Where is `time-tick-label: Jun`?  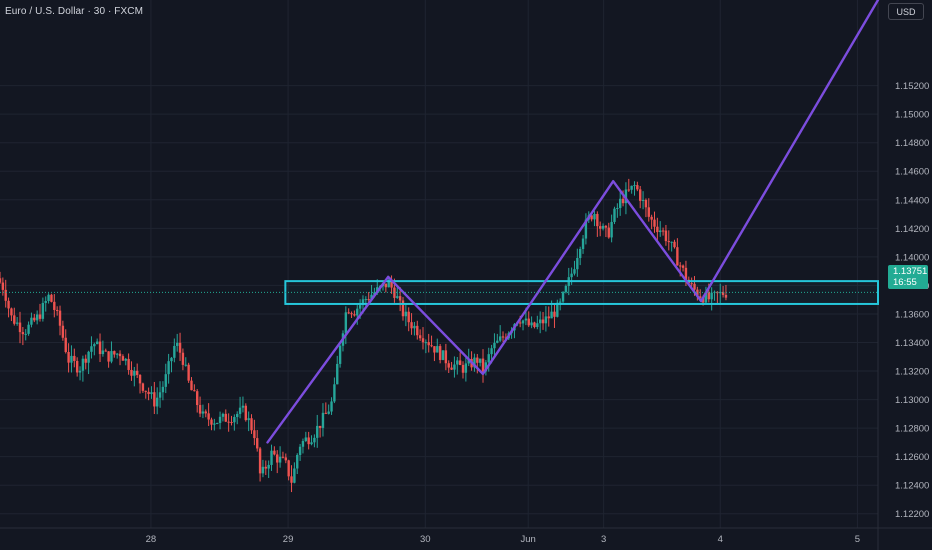 time-tick-label: Jun is located at coordinates (528, 539).